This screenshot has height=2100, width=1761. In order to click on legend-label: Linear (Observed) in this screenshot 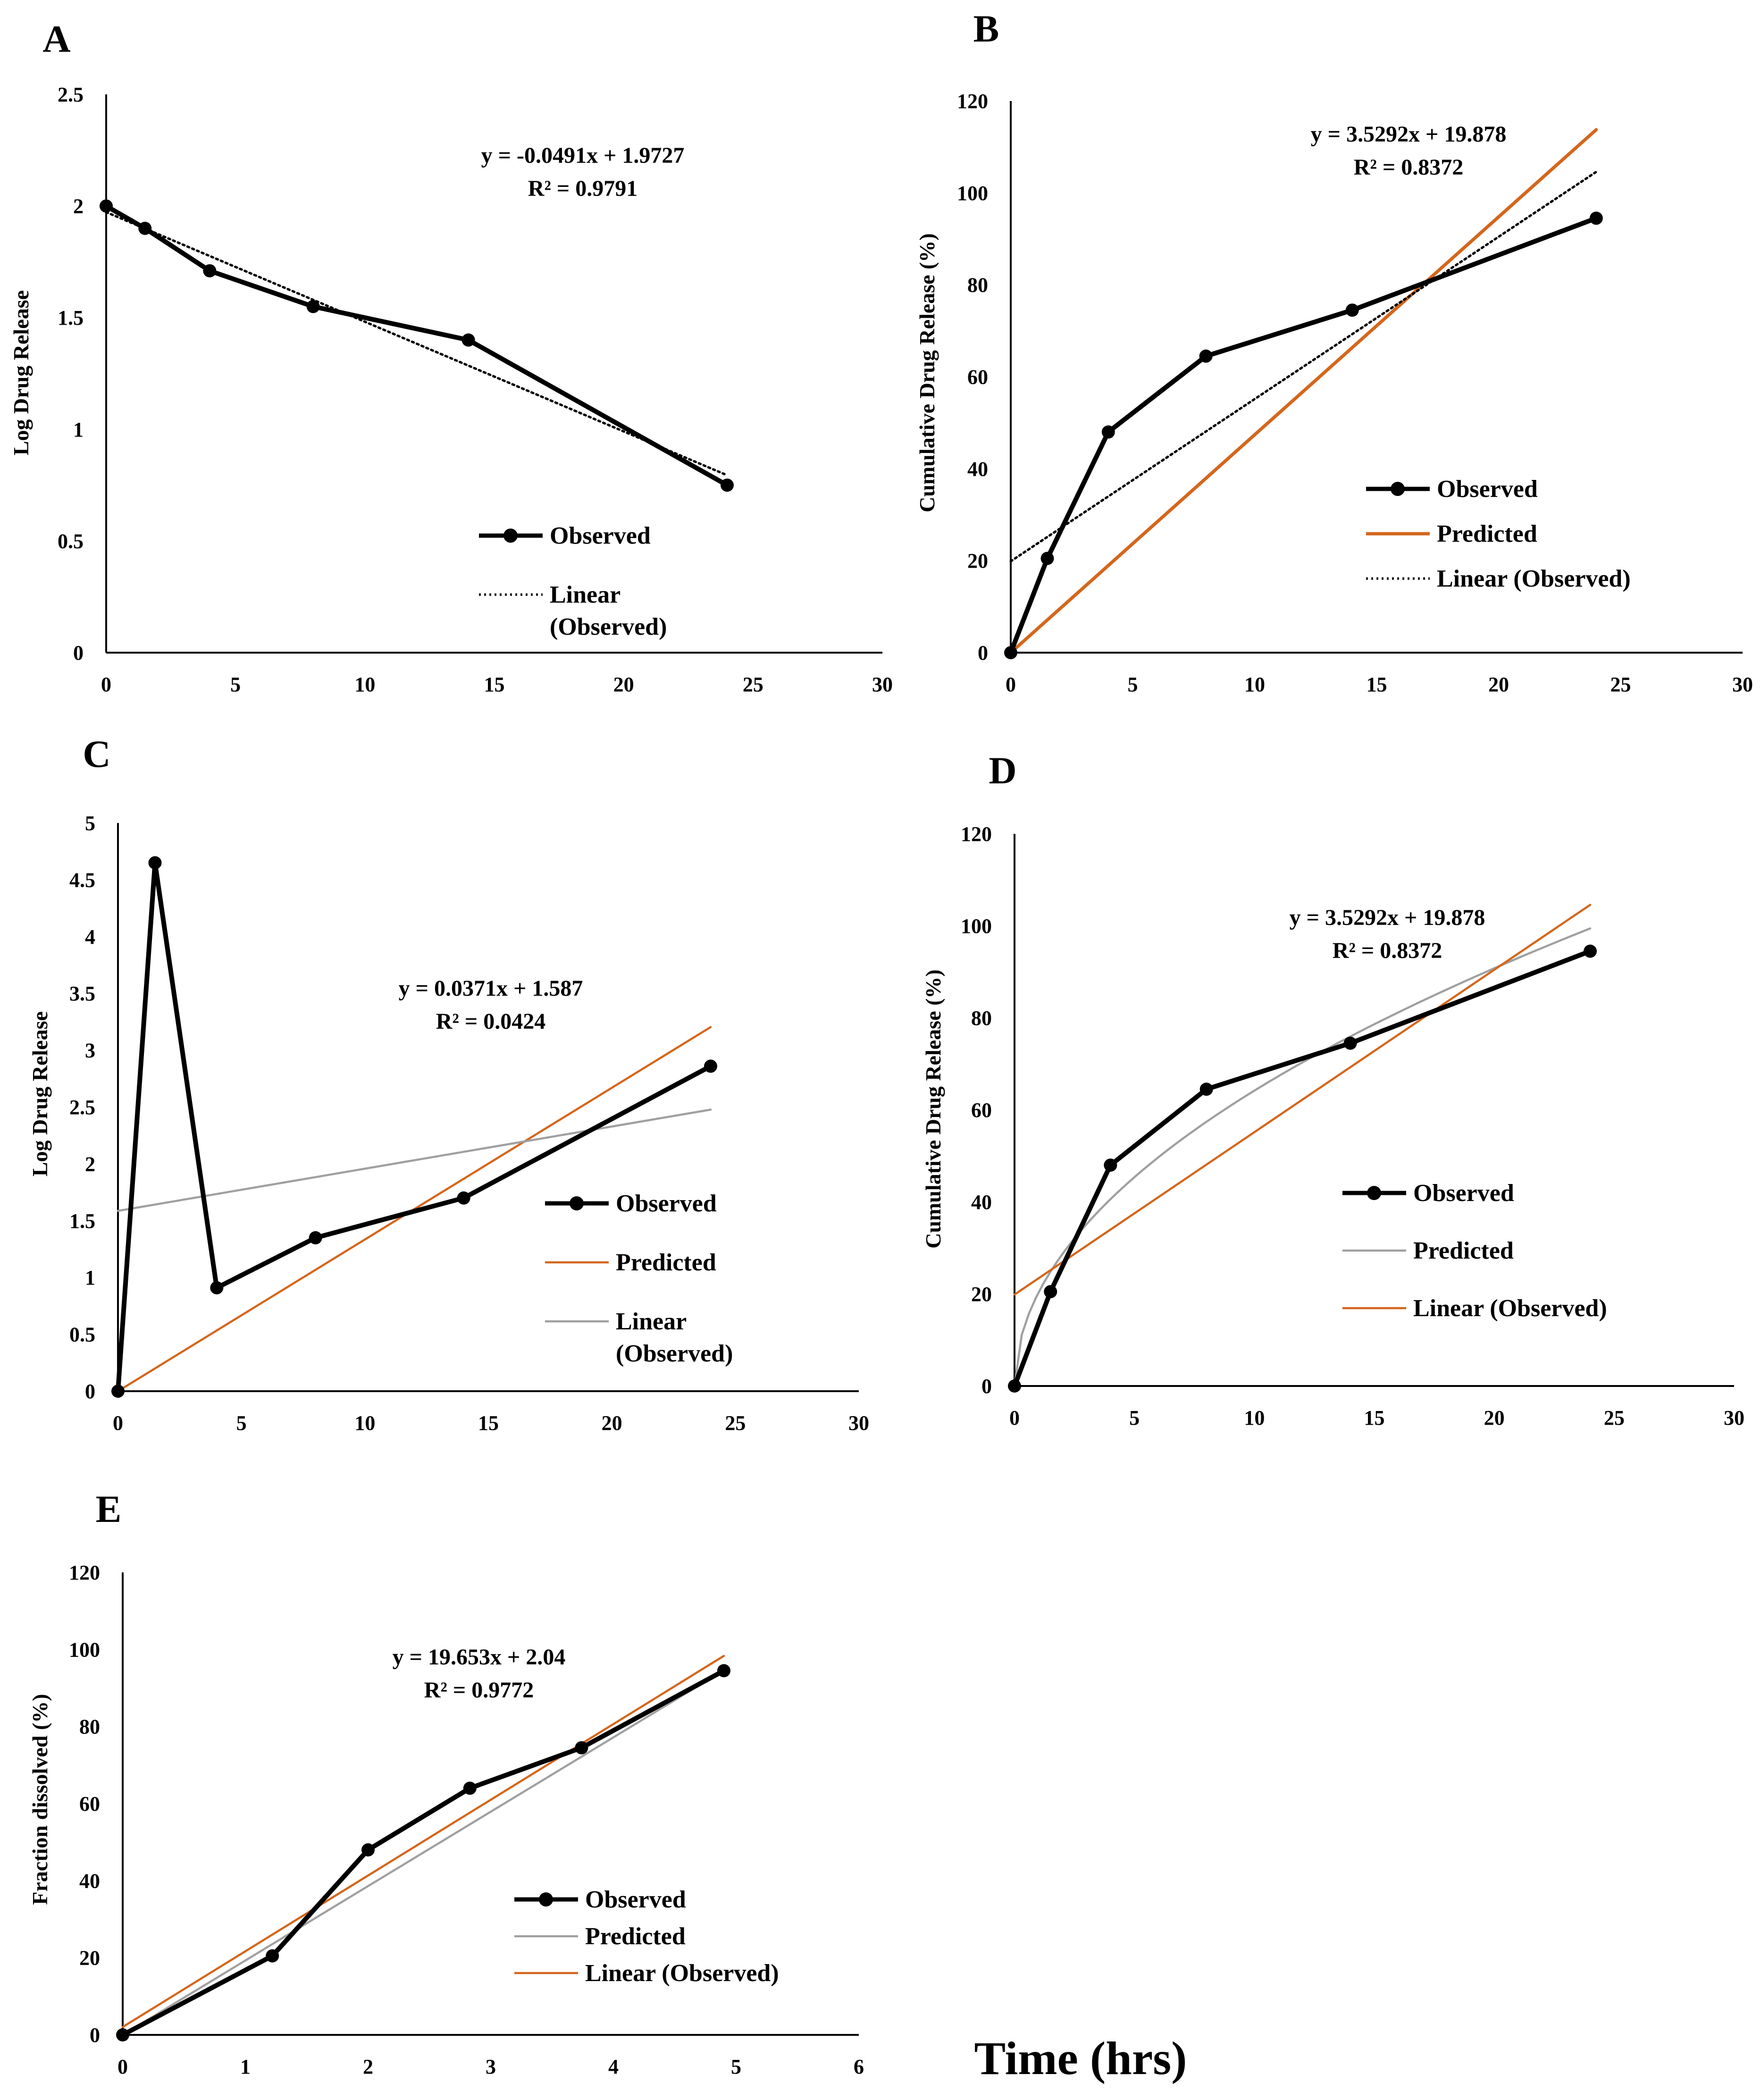, I will do `click(682, 1973)`.